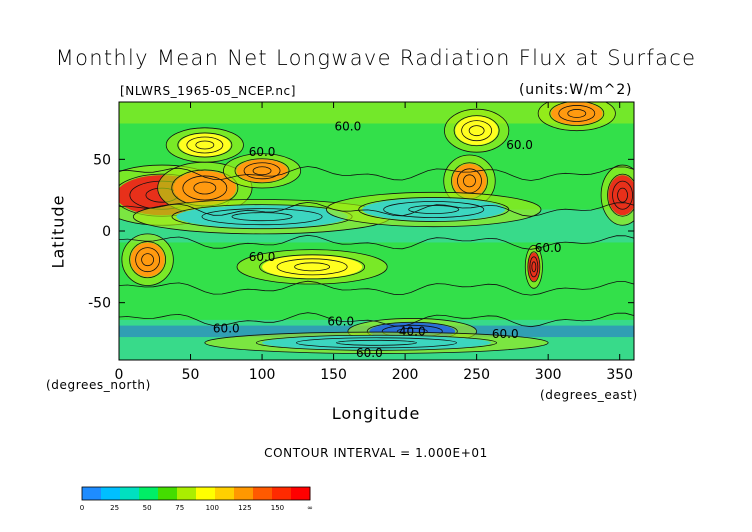 The image size is (752, 532). Describe the element at coordinates (119, 375) in the screenshot. I see `x-tick-label: 0` at that location.